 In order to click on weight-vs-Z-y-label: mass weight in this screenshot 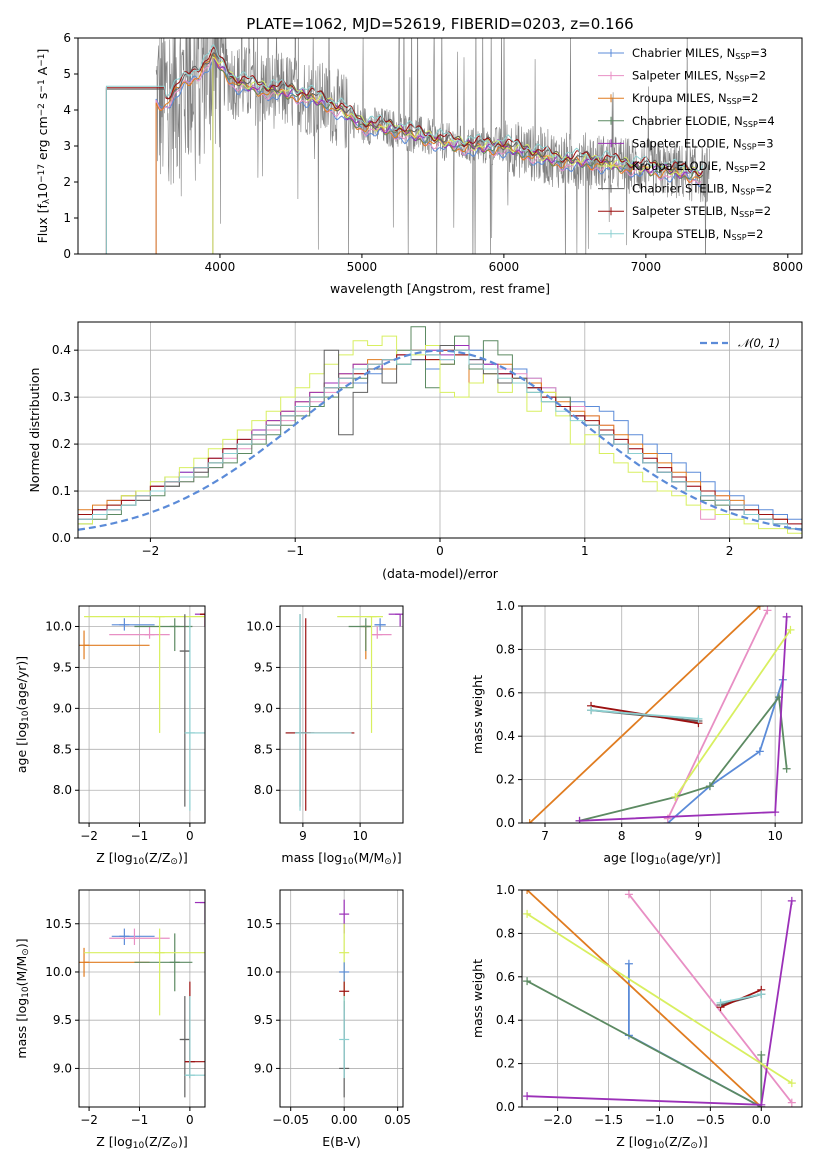, I will do `click(477, 998)`.